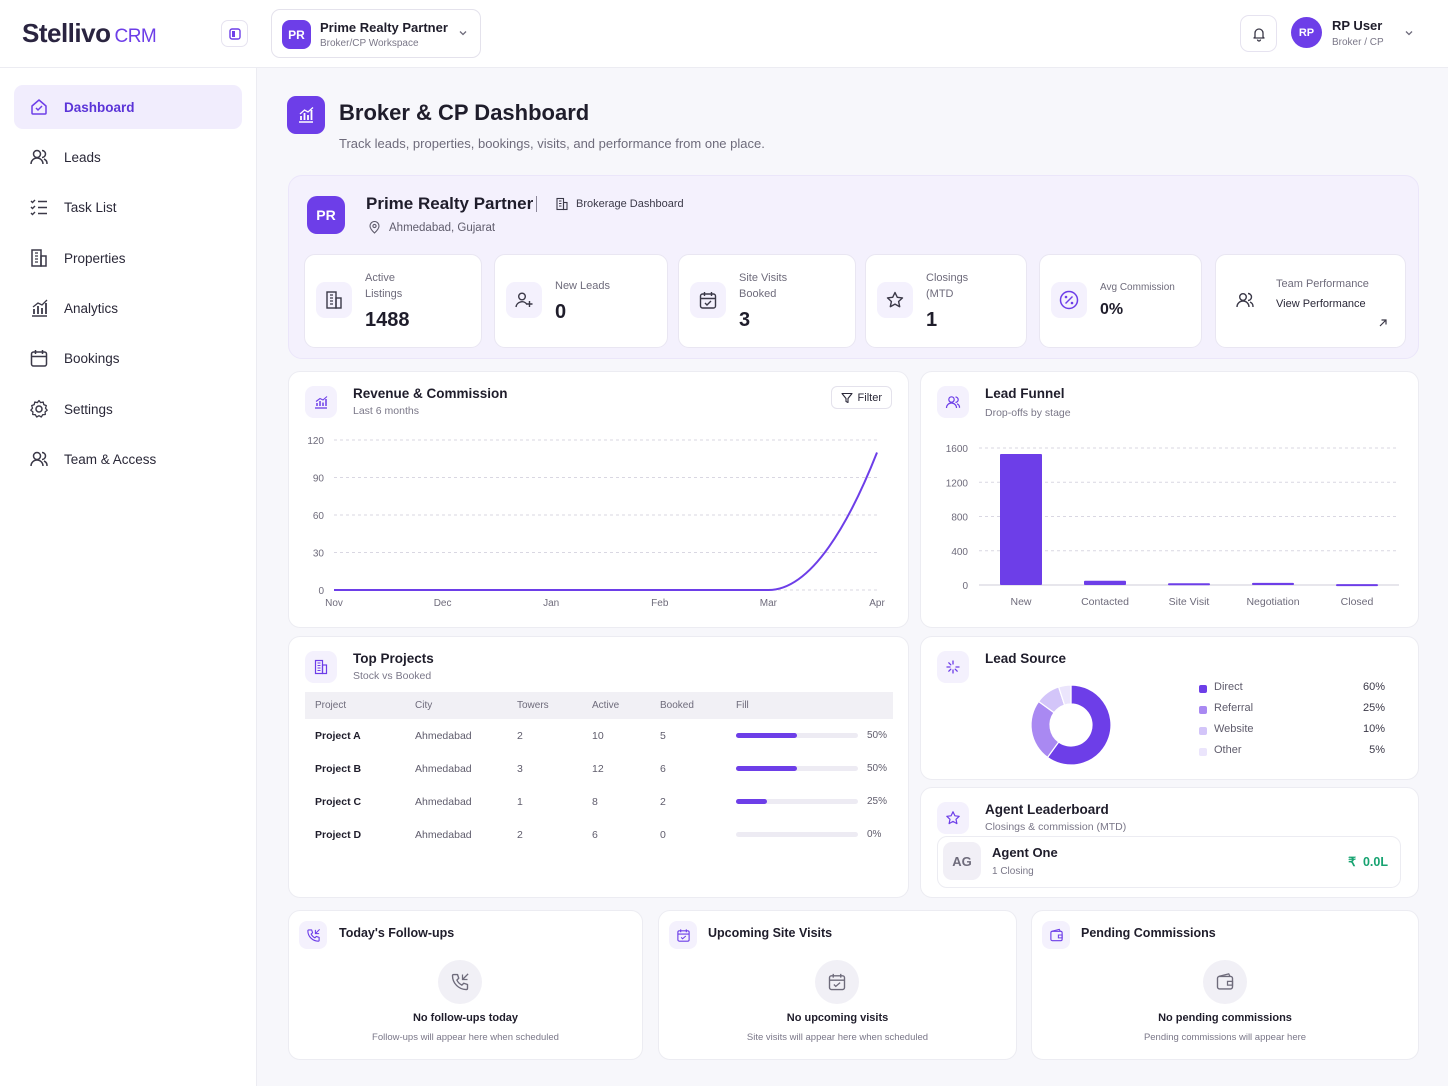 Image resolution: width=1448 pixels, height=1086 pixels. What do you see at coordinates (1306, 32) in the screenshot?
I see `user-avatar: RP` at bounding box center [1306, 32].